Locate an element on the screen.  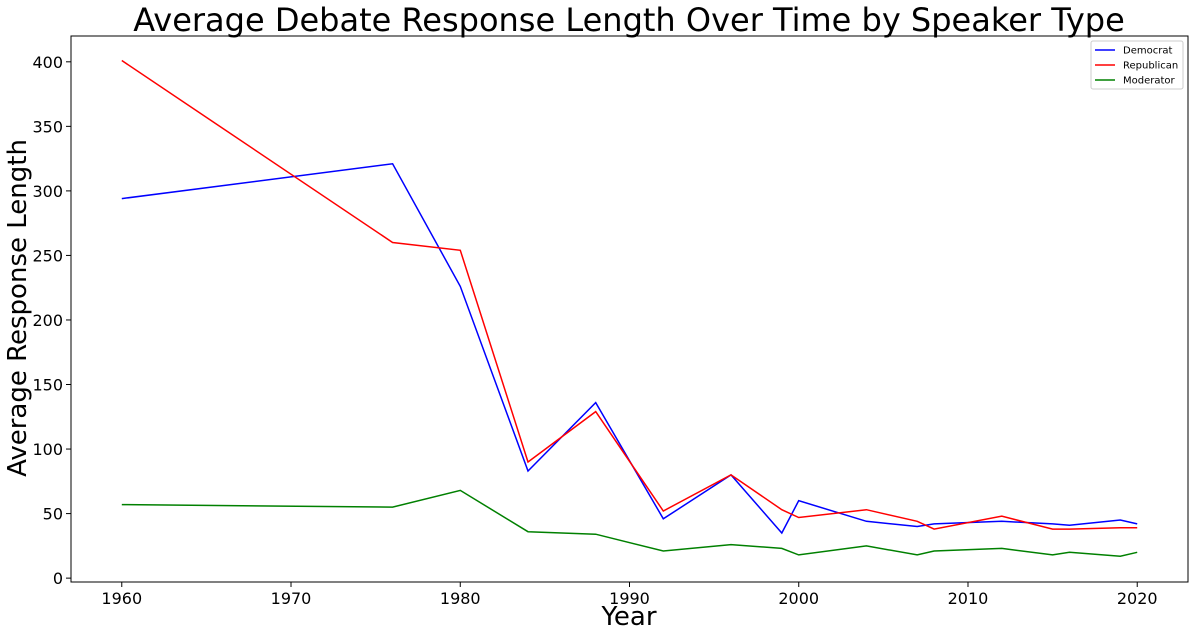
x-axis: 1960 1970 1980 1990 2000 2010 2020 is located at coordinates (629, 595).